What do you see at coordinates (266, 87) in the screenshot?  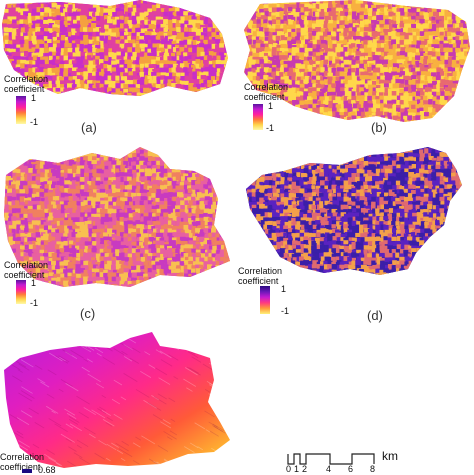 I see `legend-title-b-line1: Correlation` at bounding box center [266, 87].